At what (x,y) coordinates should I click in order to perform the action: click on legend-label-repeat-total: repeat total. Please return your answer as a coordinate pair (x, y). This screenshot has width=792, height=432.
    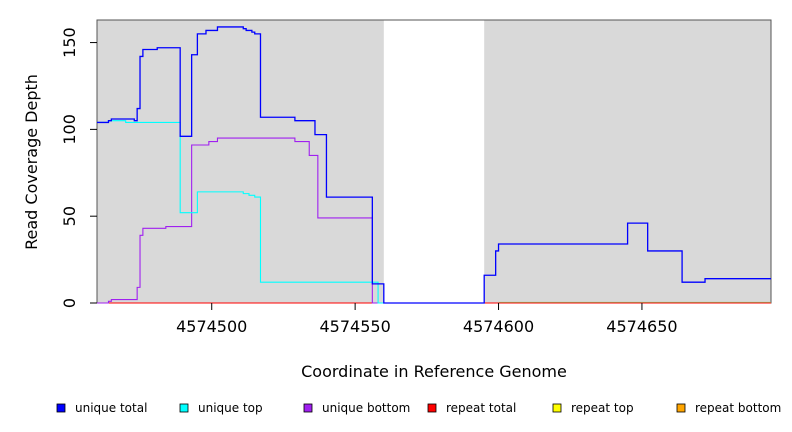
    Looking at the image, I should click on (481, 408).